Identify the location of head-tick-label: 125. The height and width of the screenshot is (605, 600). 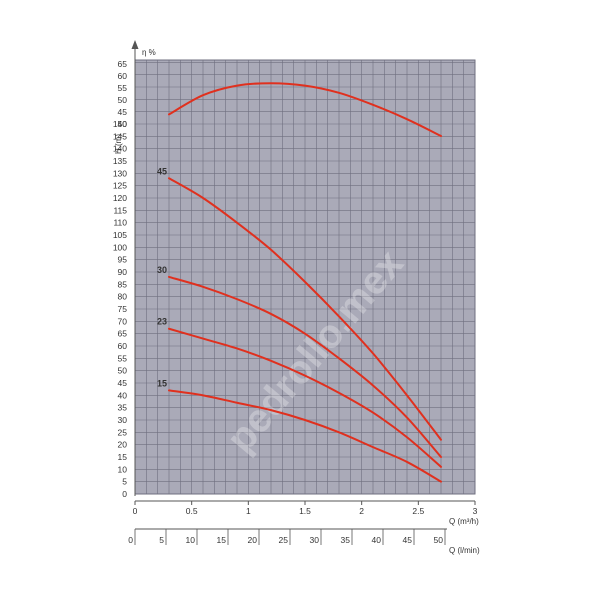
(120, 186).